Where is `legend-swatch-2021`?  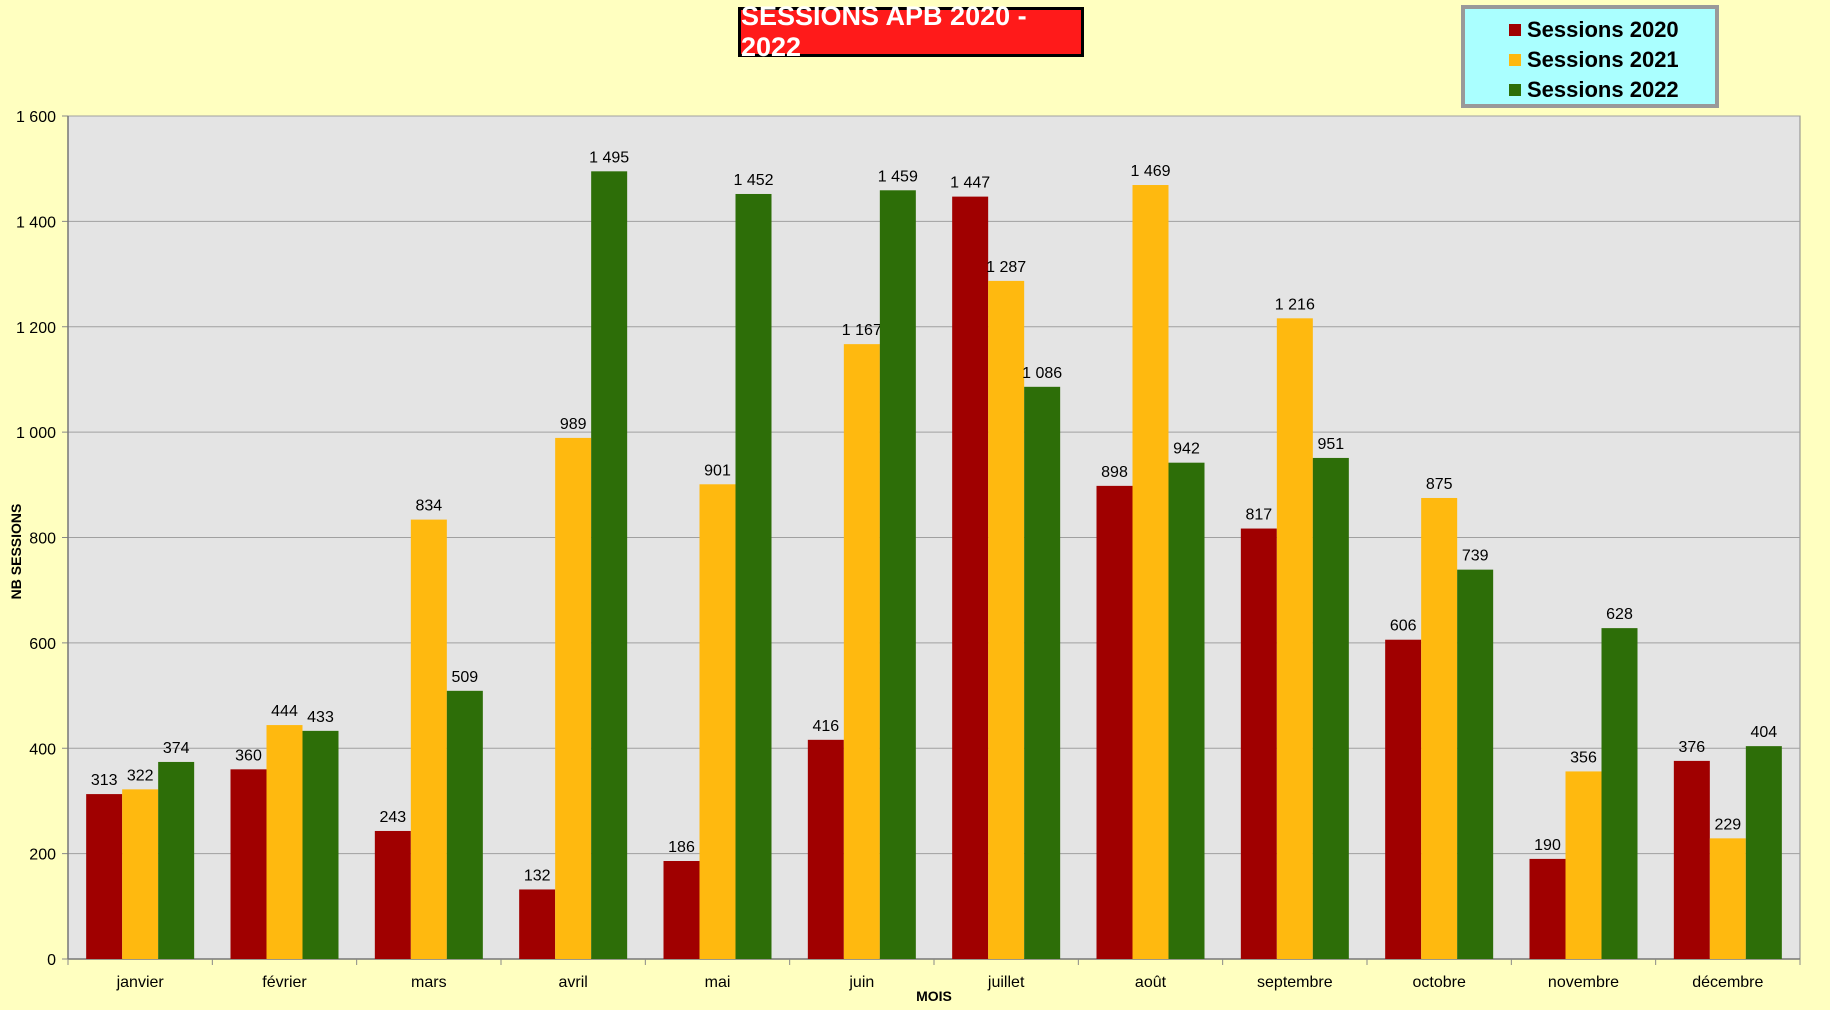 legend-swatch-2021 is located at coordinates (1515, 60).